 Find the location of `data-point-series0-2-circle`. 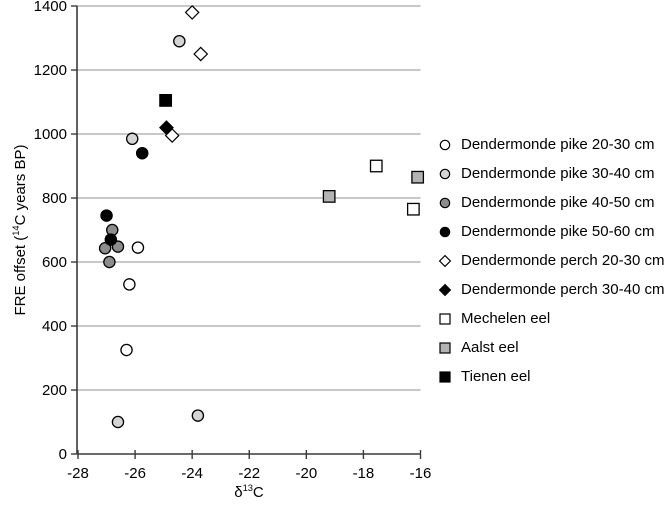

data-point-series0-2-circle is located at coordinates (126, 350).